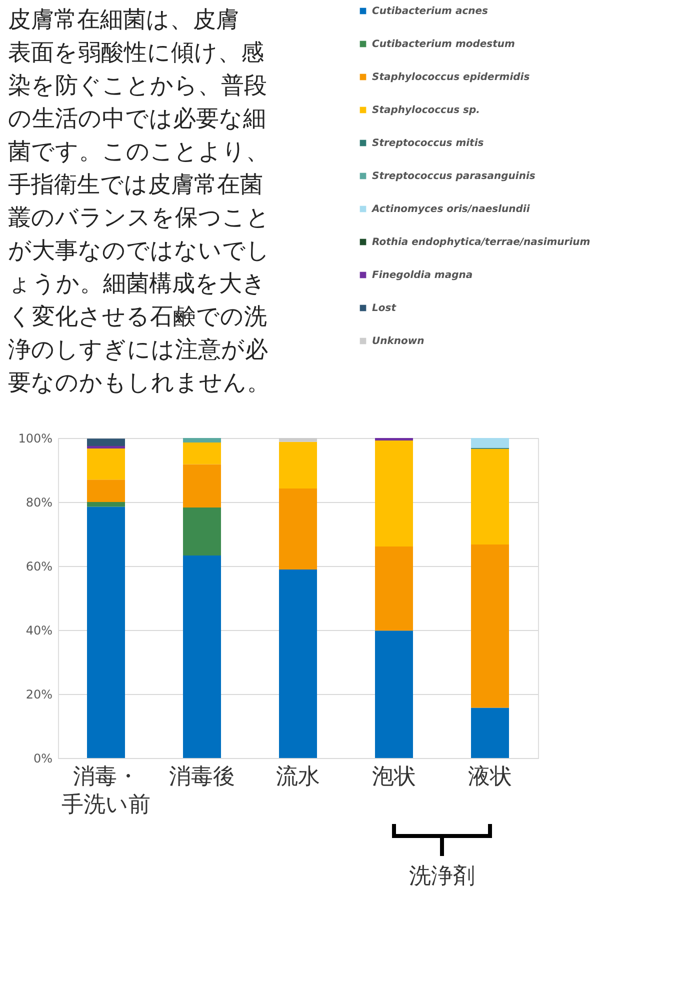 The width and height of the screenshot is (684, 994). I want to click on legend-label: Actinomyces oris/naeslundii, so click(450, 209).